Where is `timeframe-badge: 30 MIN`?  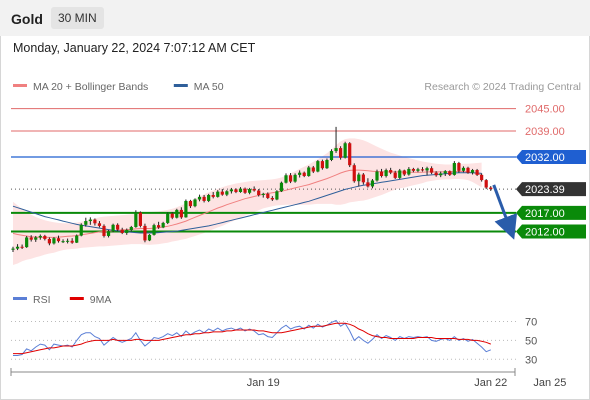 timeframe-badge: 30 MIN is located at coordinates (77, 18).